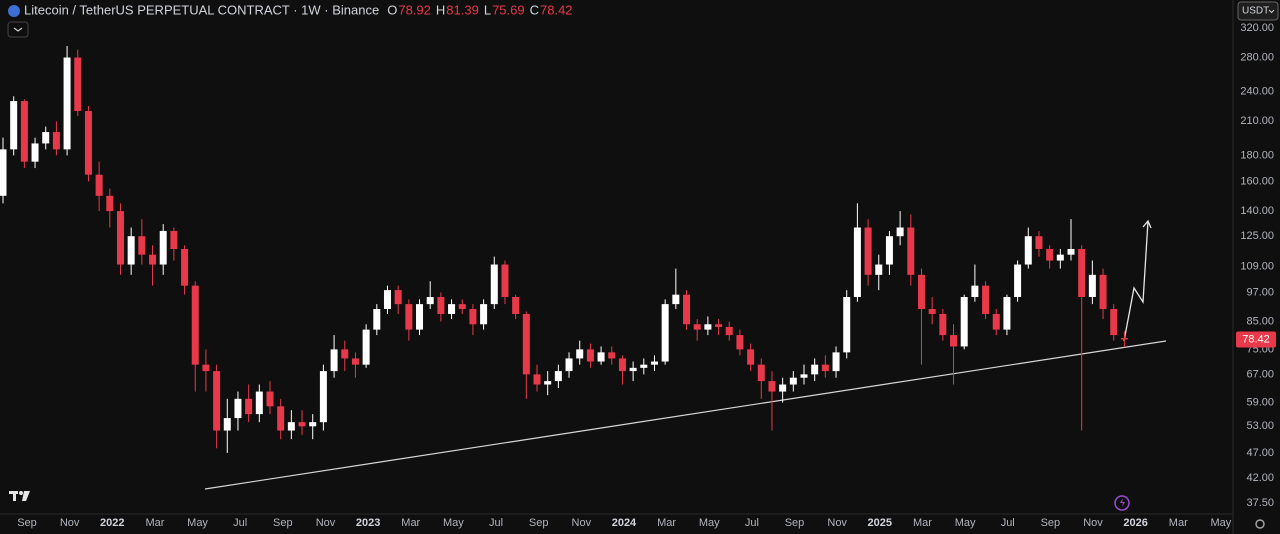 This screenshot has height=534, width=1280. I want to click on x-tick-label: 2024, so click(624, 523).